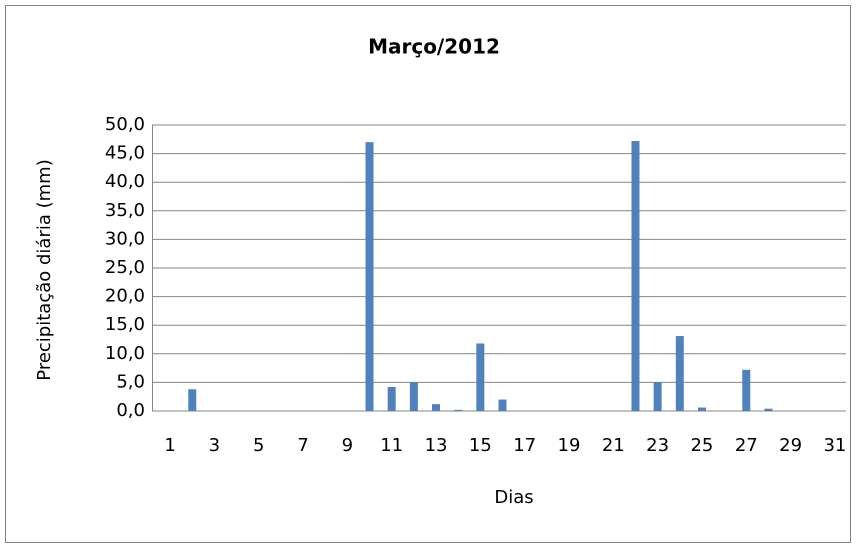 The height and width of the screenshot is (552, 856). I want to click on y-tick-label: 40,0, so click(125, 181).